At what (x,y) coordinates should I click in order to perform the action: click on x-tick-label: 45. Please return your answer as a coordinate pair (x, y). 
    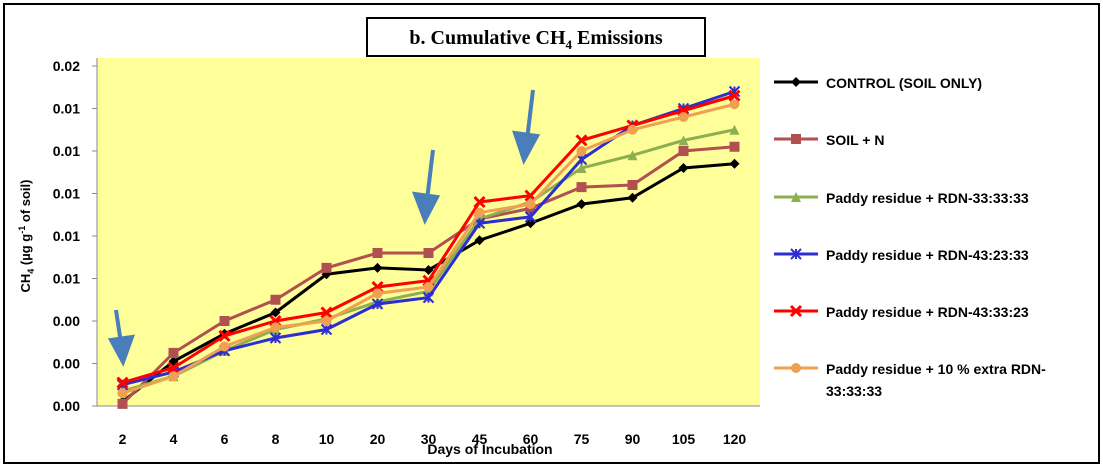
    Looking at the image, I should click on (480, 439).